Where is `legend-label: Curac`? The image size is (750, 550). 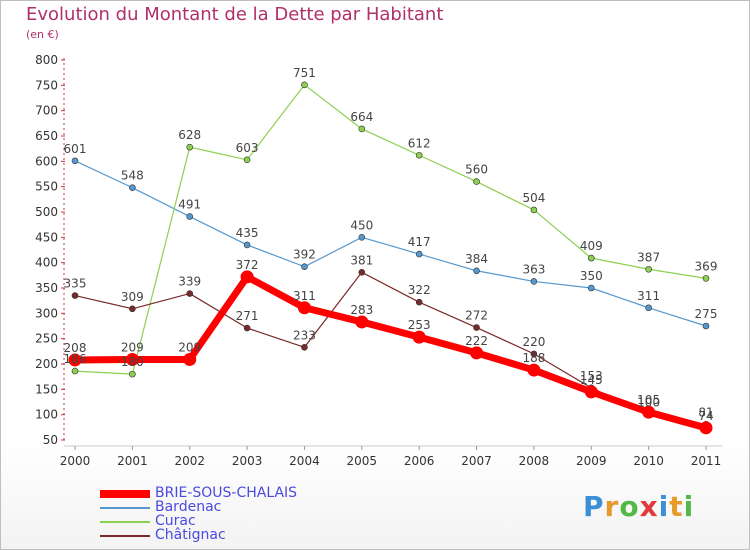 legend-label: Curac is located at coordinates (175, 521).